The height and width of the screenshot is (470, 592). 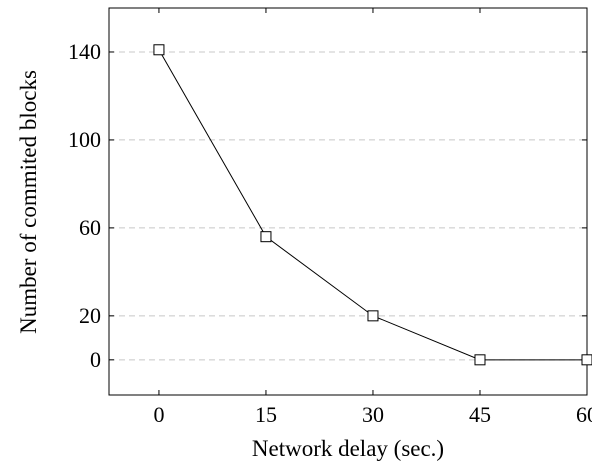 What do you see at coordinates (480, 414) in the screenshot?
I see `x-tick-label: 45` at bounding box center [480, 414].